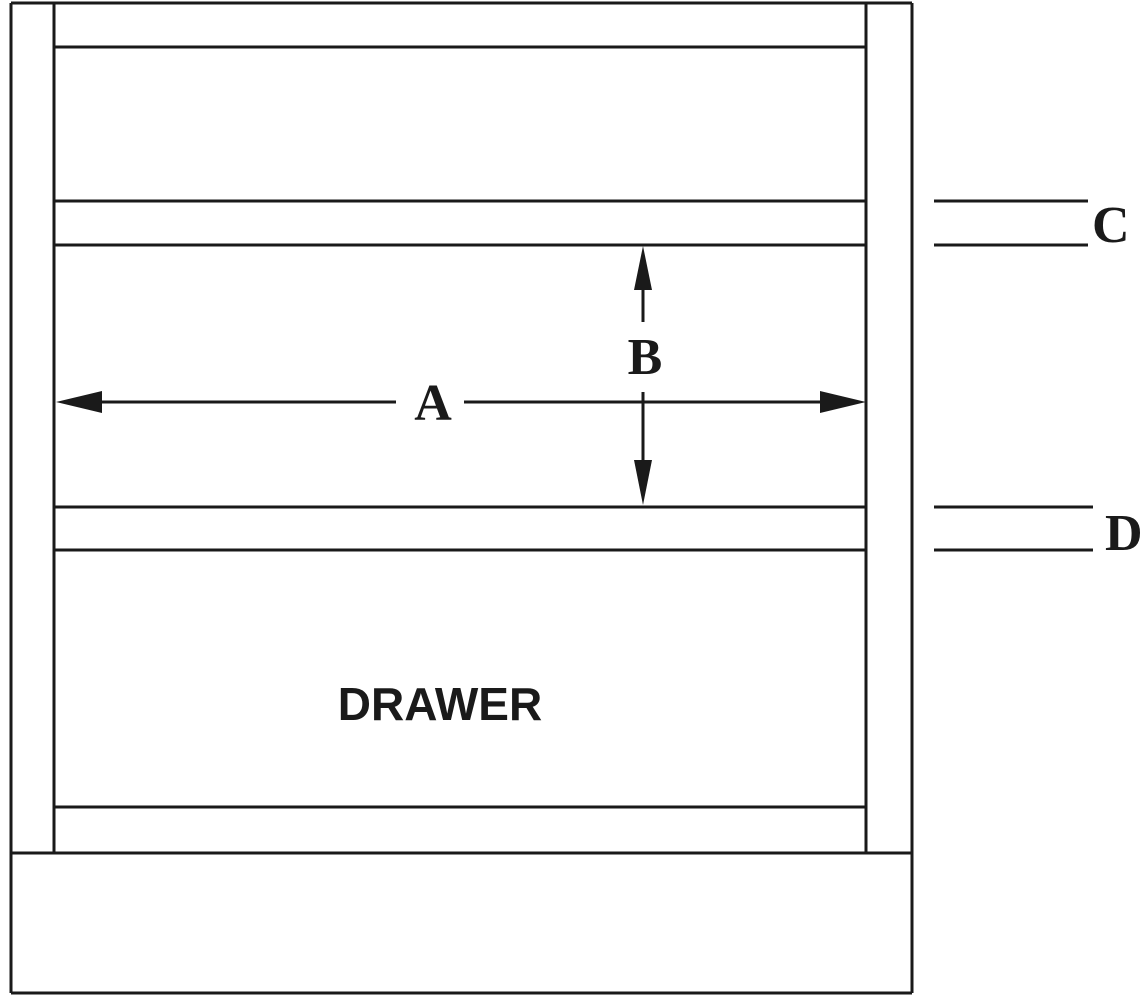 The image size is (1146, 998). I want to click on dimension-b-up-arrowhead, so click(643, 268).